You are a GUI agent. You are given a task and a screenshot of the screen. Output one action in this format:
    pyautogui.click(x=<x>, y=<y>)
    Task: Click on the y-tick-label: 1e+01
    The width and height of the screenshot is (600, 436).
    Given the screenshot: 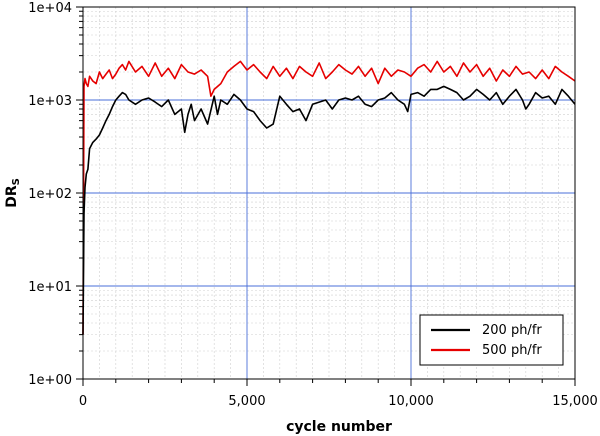 What is the action you would take?
    pyautogui.click(x=50, y=287)
    